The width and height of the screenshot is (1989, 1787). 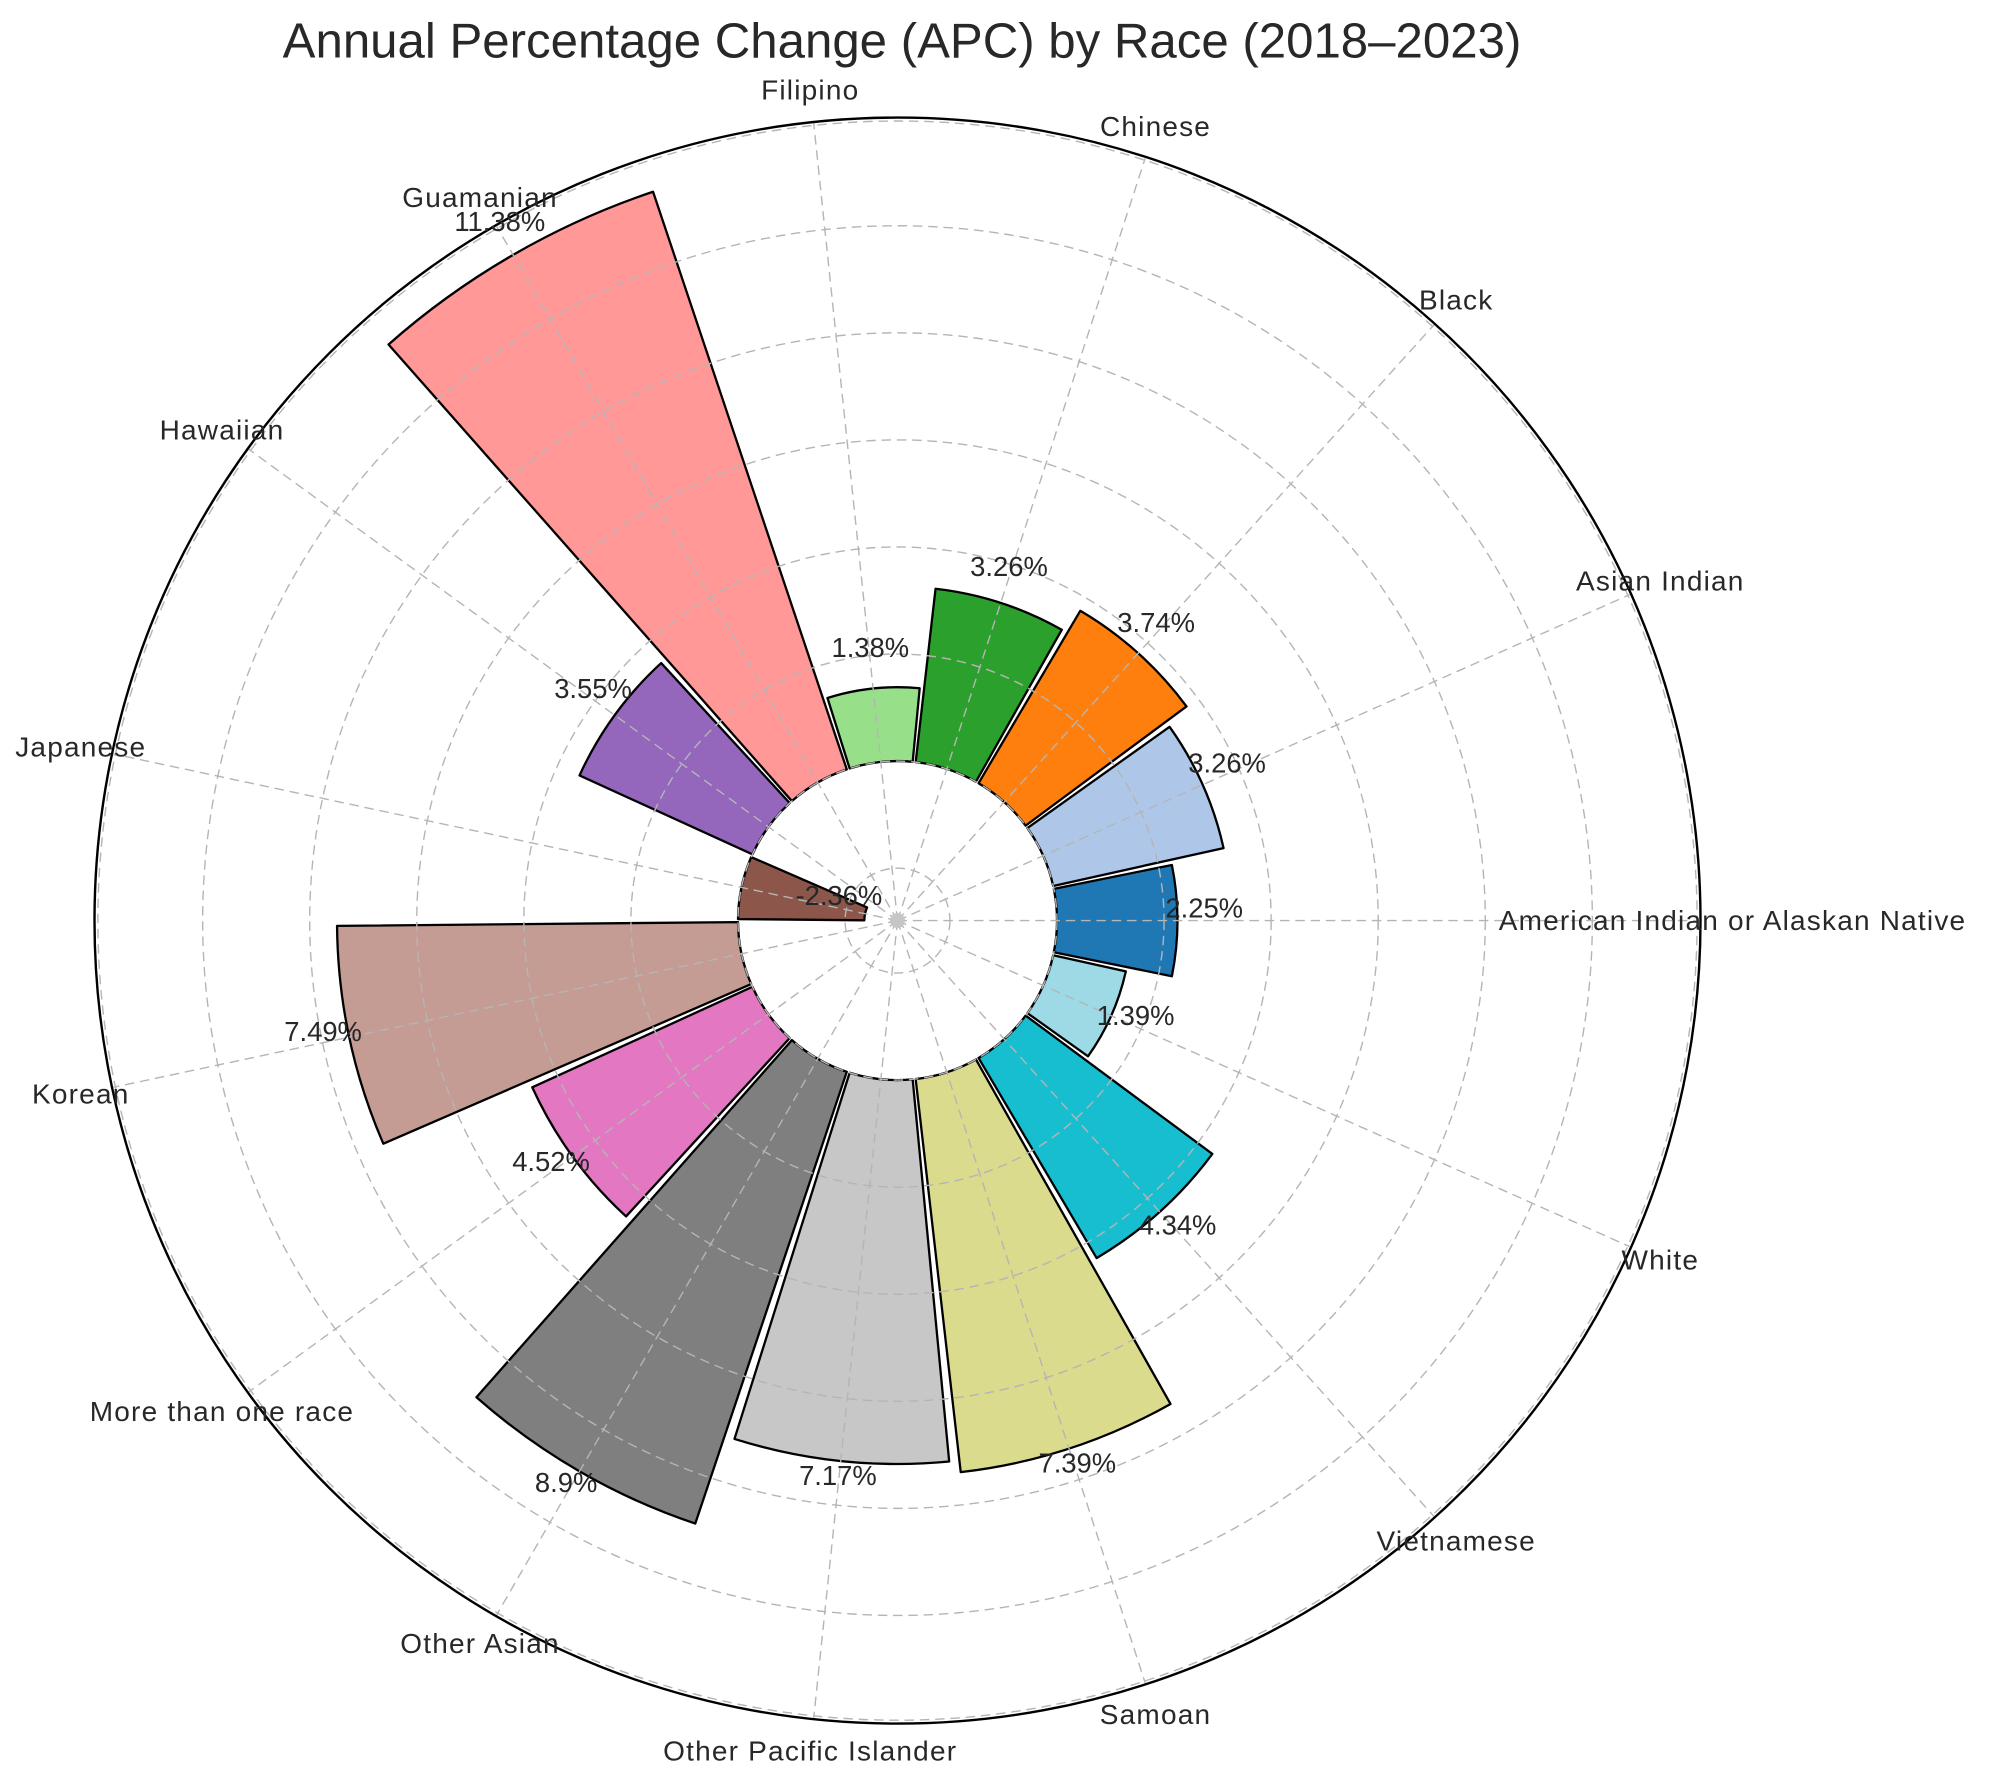 I want to click on svg-text: More than one race, so click(x=222, y=1411).